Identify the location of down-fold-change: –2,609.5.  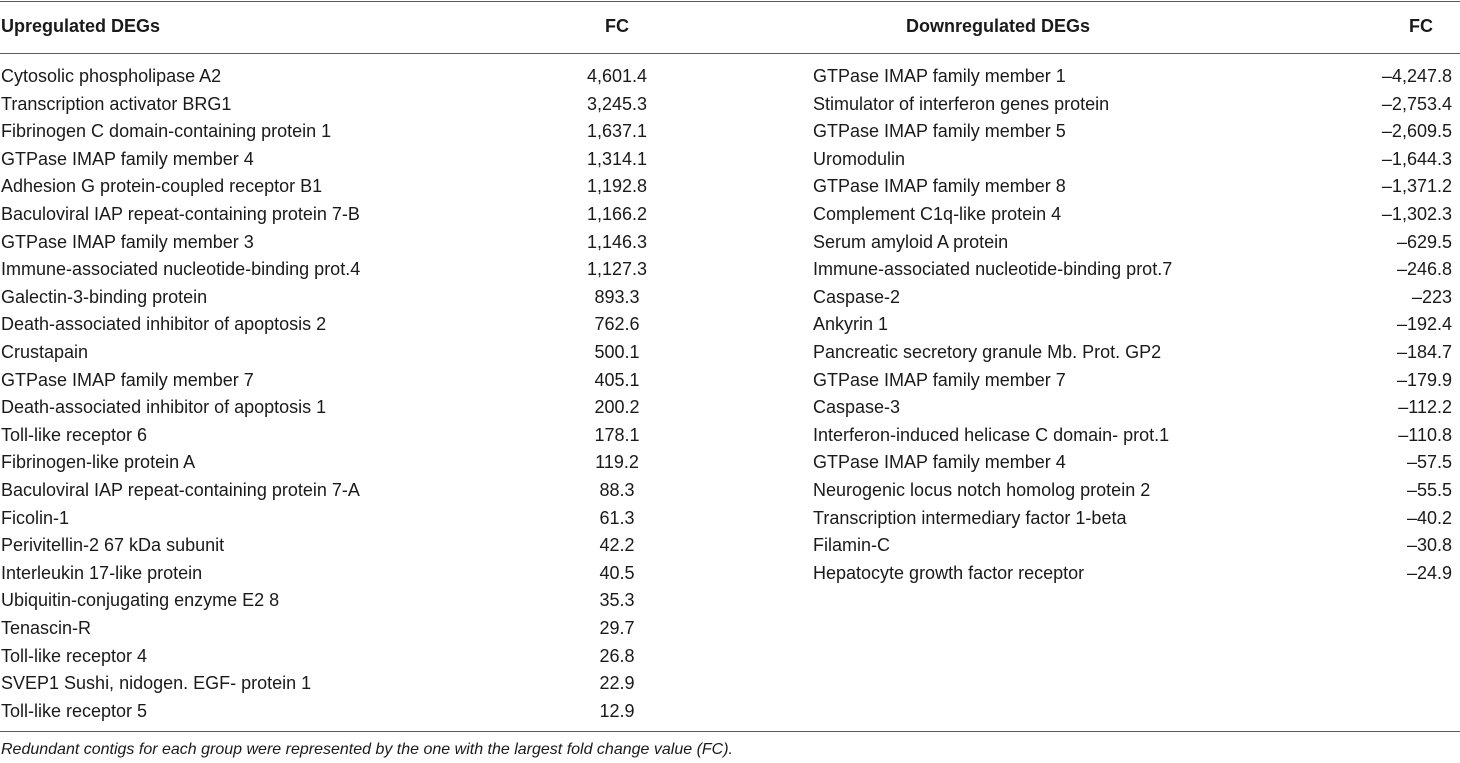
(1416, 131).